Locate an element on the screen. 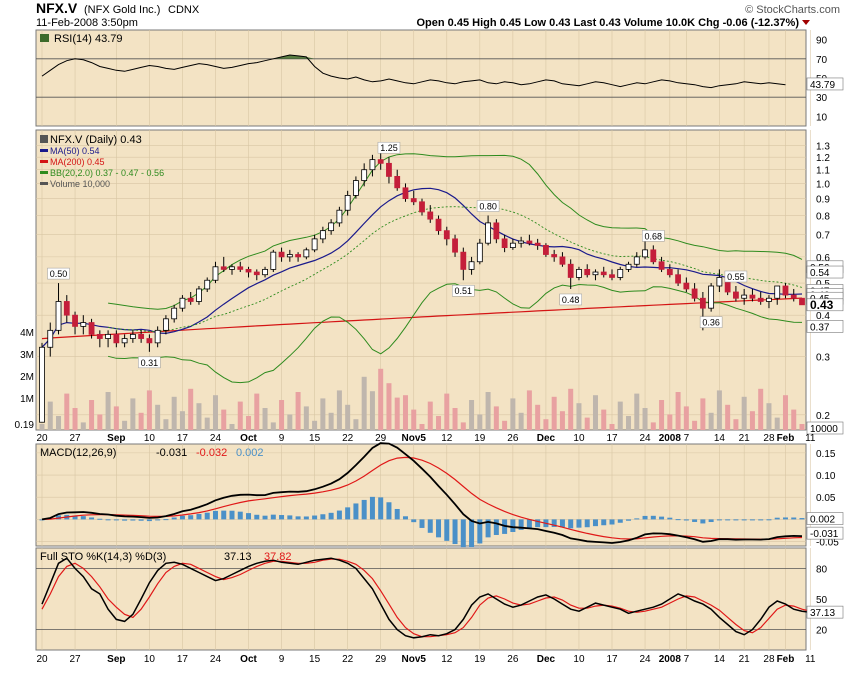 This screenshot has height=673, width=850. rsi-tick: 30 is located at coordinates (822, 98).